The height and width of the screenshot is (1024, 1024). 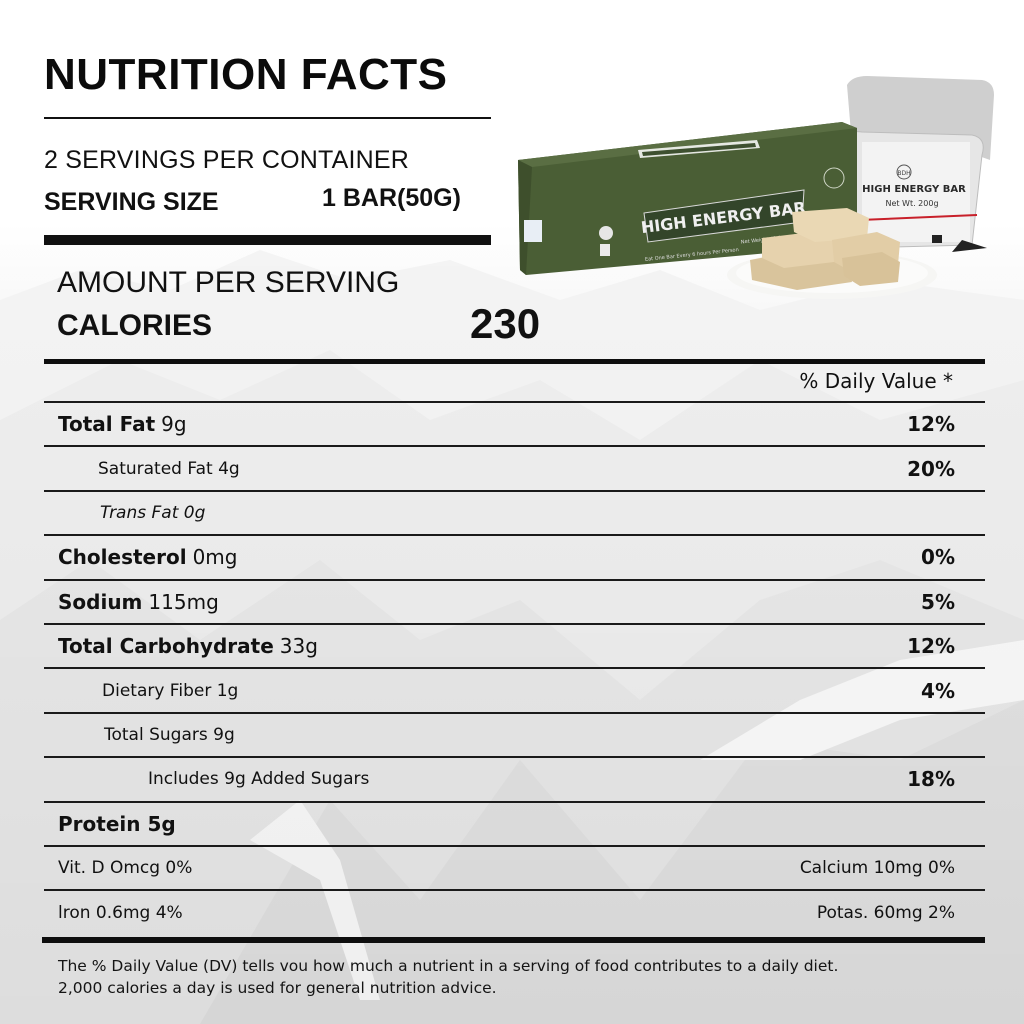 What do you see at coordinates (125, 868) in the screenshot?
I see `mineral-left: Vit. D Omcg 0%` at bounding box center [125, 868].